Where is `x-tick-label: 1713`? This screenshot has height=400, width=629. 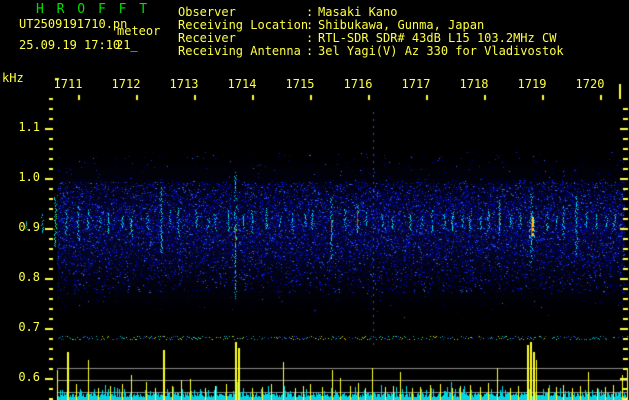 x-tick-label: 1713 is located at coordinates (184, 84).